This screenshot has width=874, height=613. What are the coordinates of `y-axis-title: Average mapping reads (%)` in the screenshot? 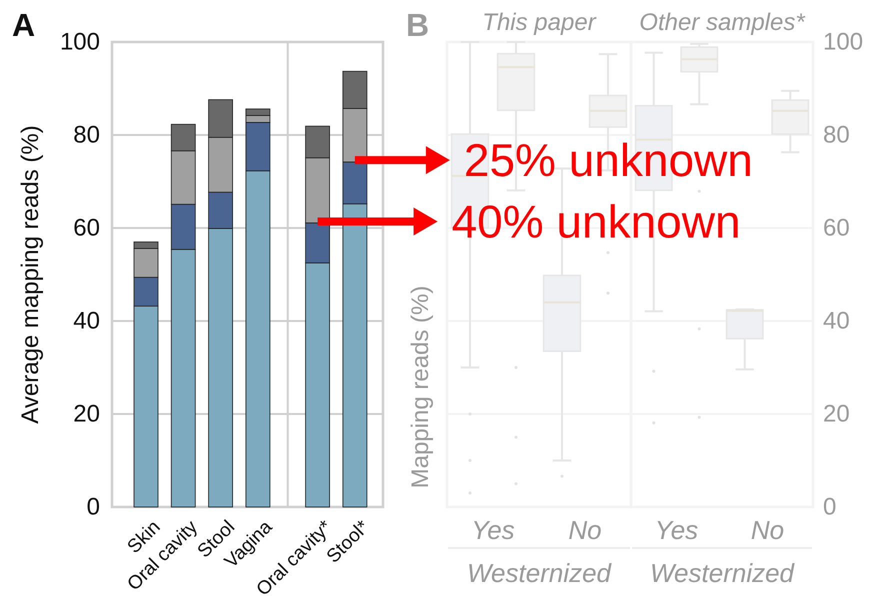 It's located at (30, 274).